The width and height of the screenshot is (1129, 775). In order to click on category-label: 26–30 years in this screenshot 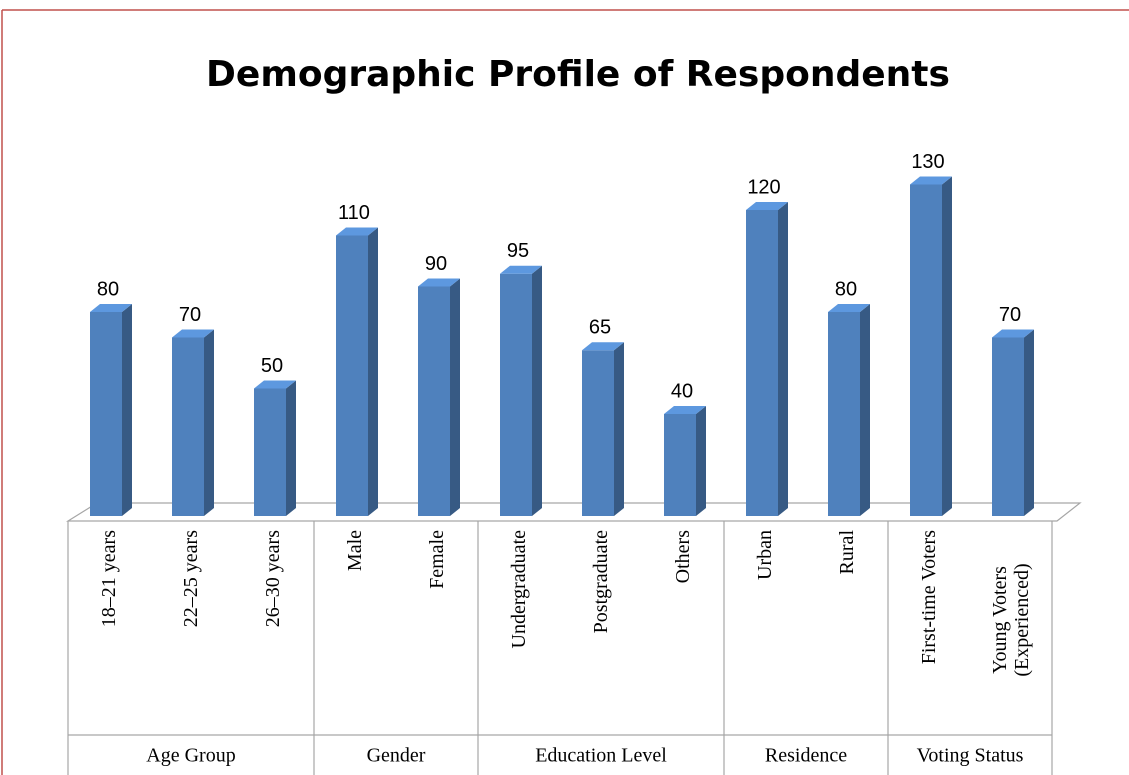, I will do `click(273, 579)`.